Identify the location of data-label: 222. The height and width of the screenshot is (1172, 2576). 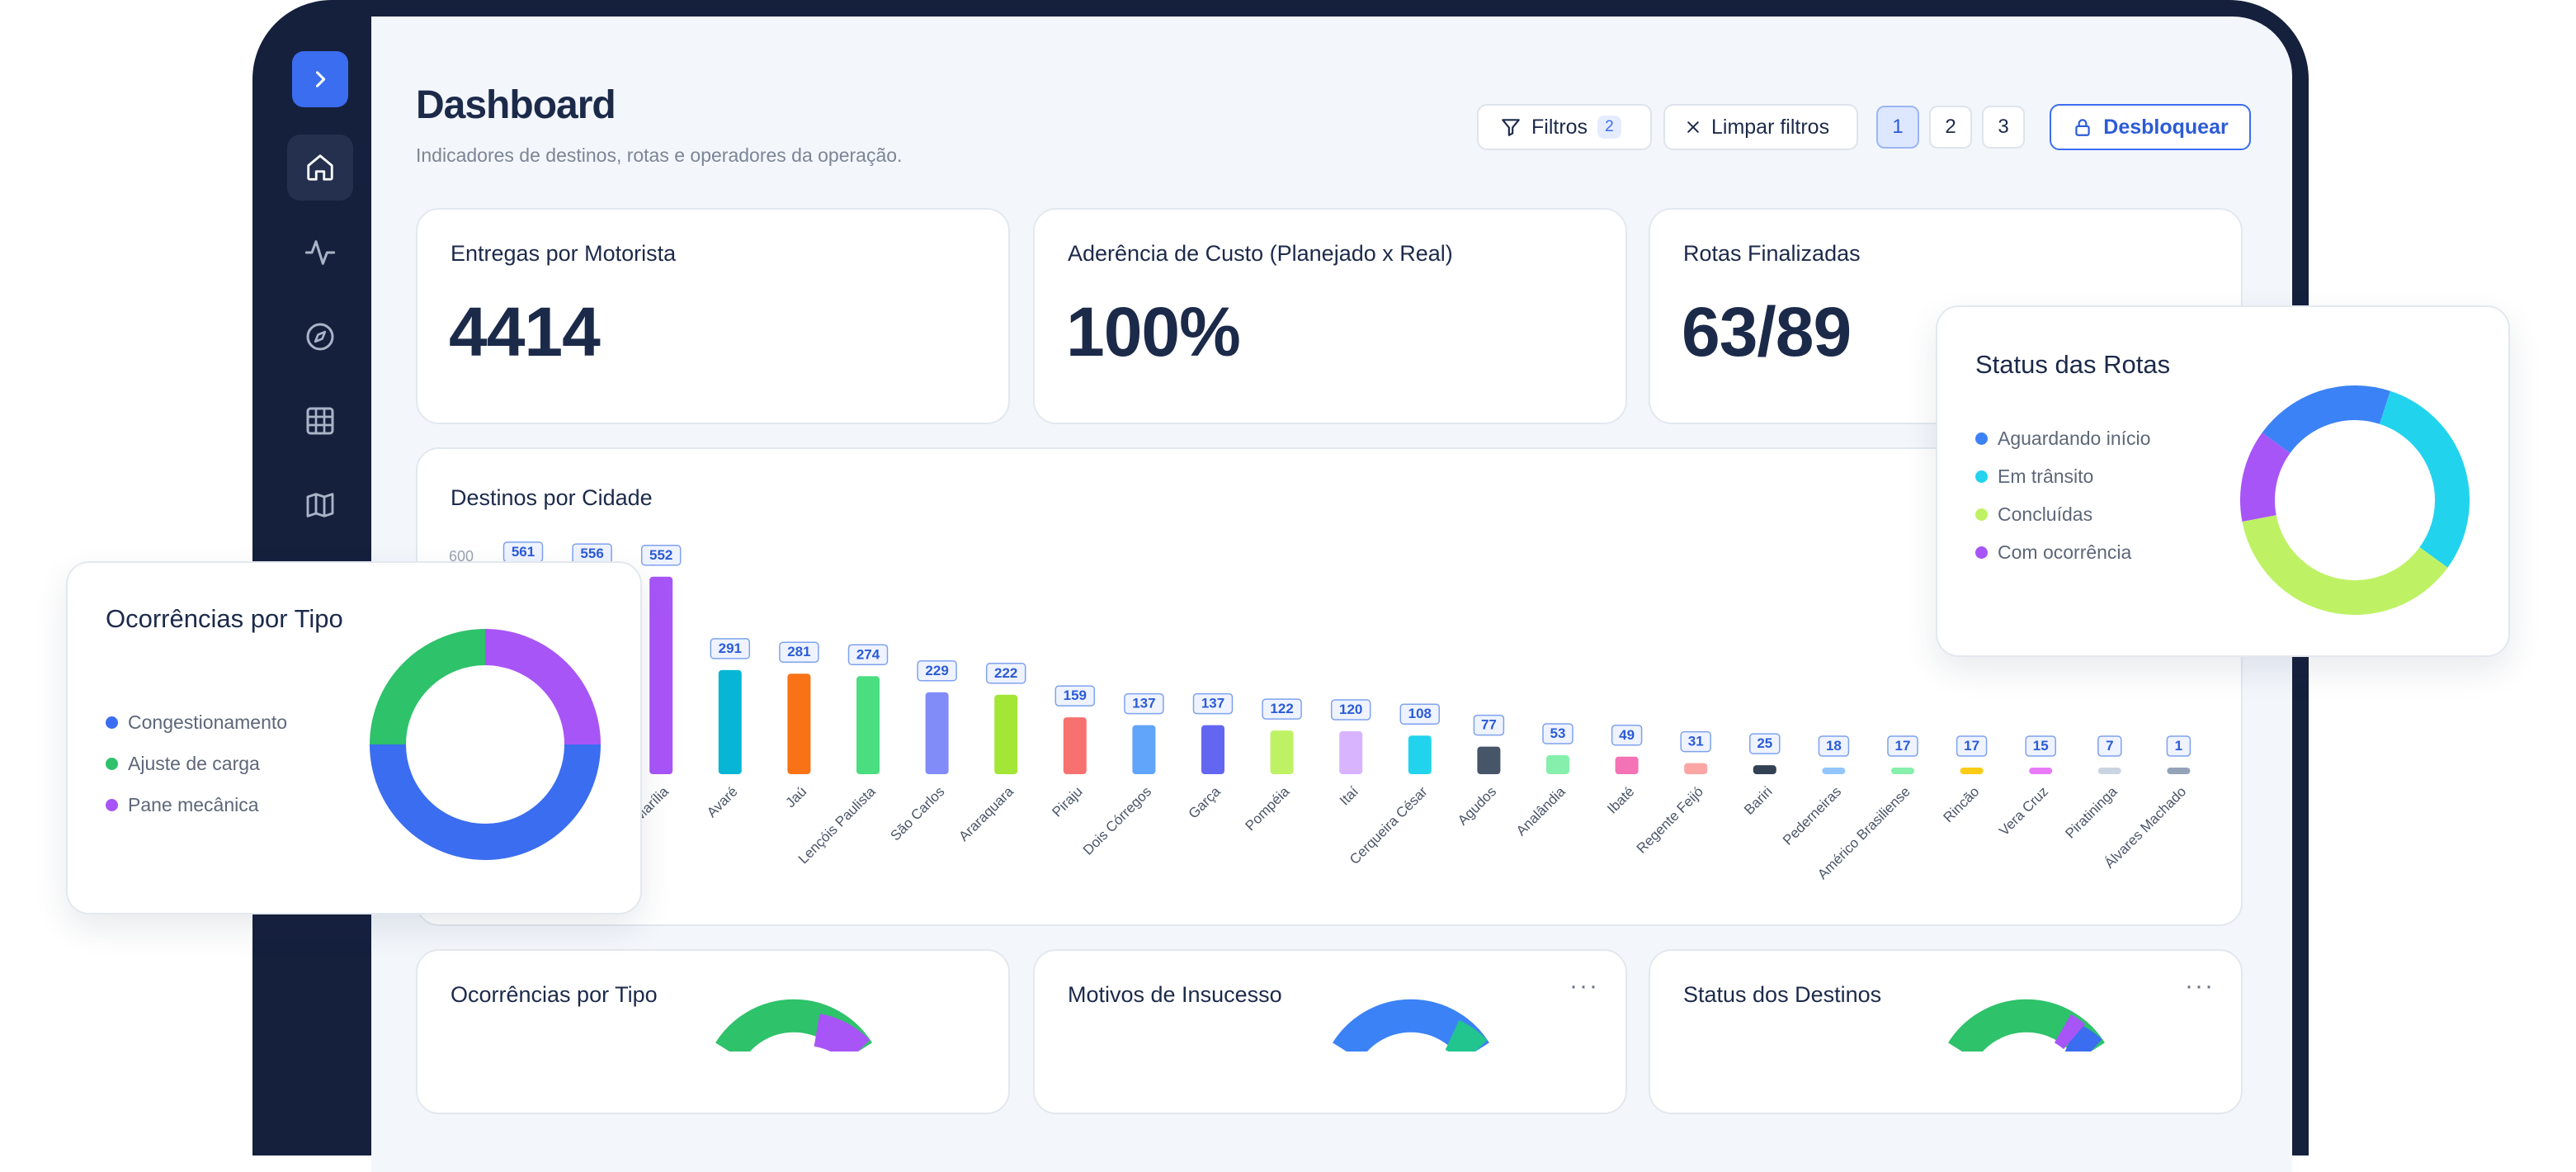
(1005, 673).